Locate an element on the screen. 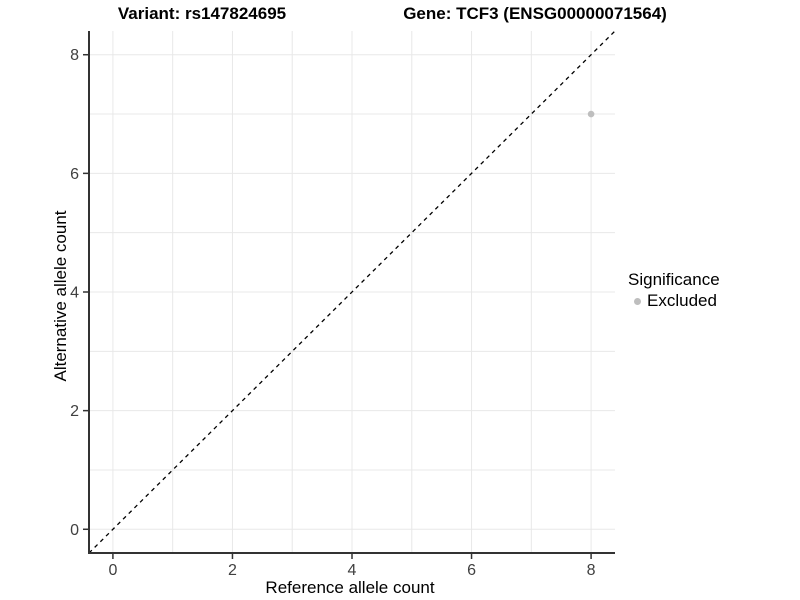  y-tick-label-4: 4 is located at coordinates (74, 293).